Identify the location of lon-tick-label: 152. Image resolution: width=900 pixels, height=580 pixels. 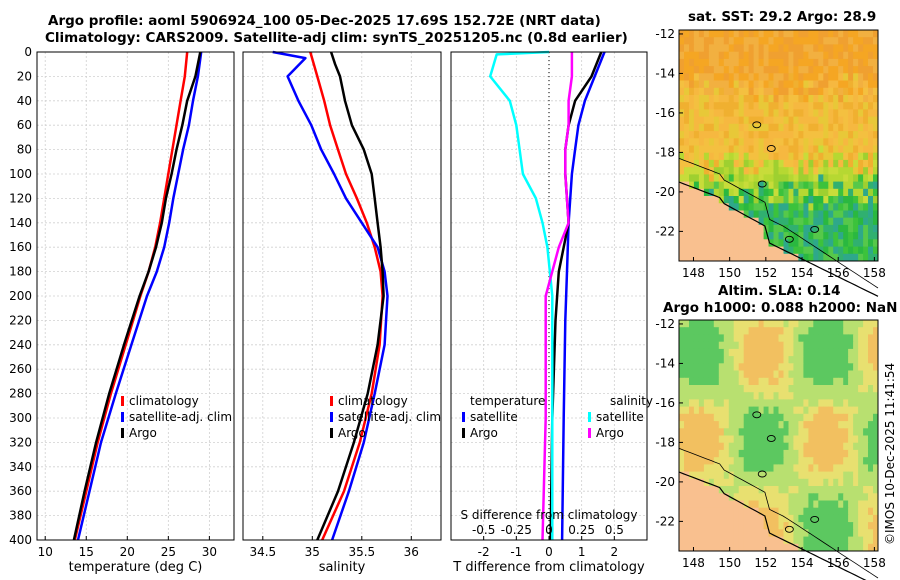
(765, 273).